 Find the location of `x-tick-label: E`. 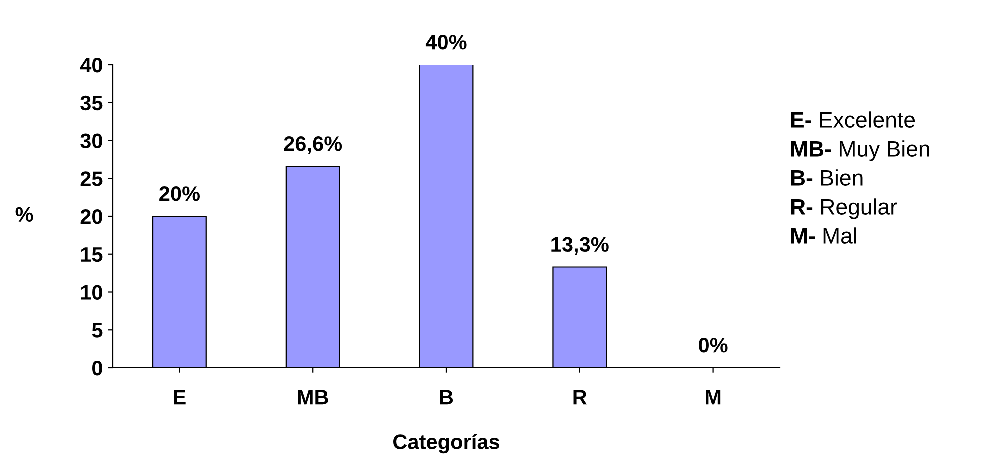

x-tick-label: E is located at coordinates (180, 397).